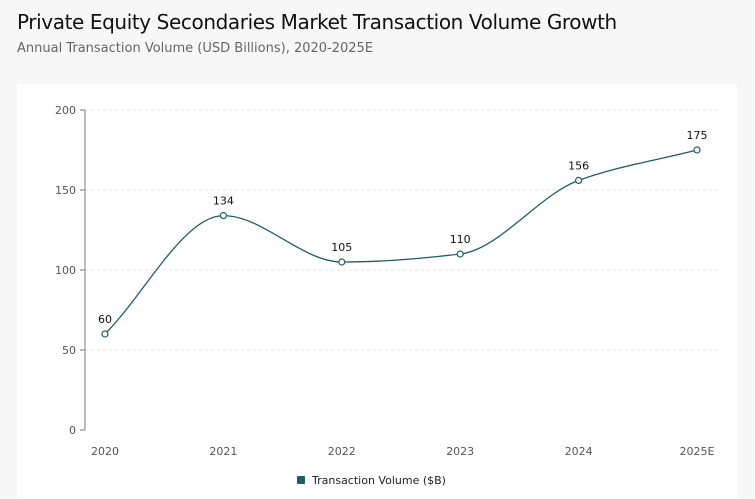 The width and height of the screenshot is (755, 499). What do you see at coordinates (69, 350) in the screenshot?
I see `y-tick-label: 50` at bounding box center [69, 350].